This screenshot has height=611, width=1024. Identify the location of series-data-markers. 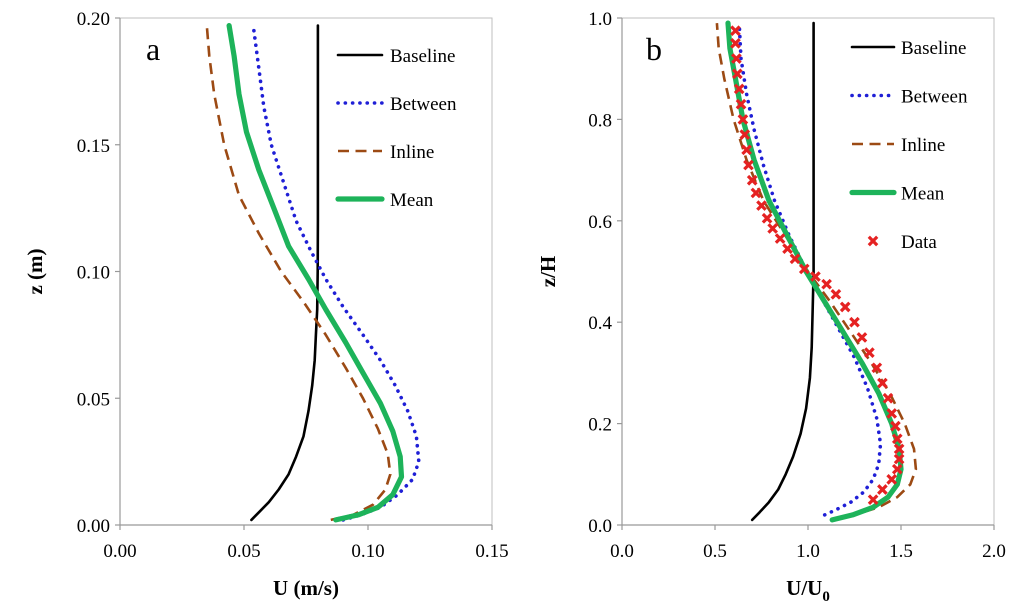
(817, 265).